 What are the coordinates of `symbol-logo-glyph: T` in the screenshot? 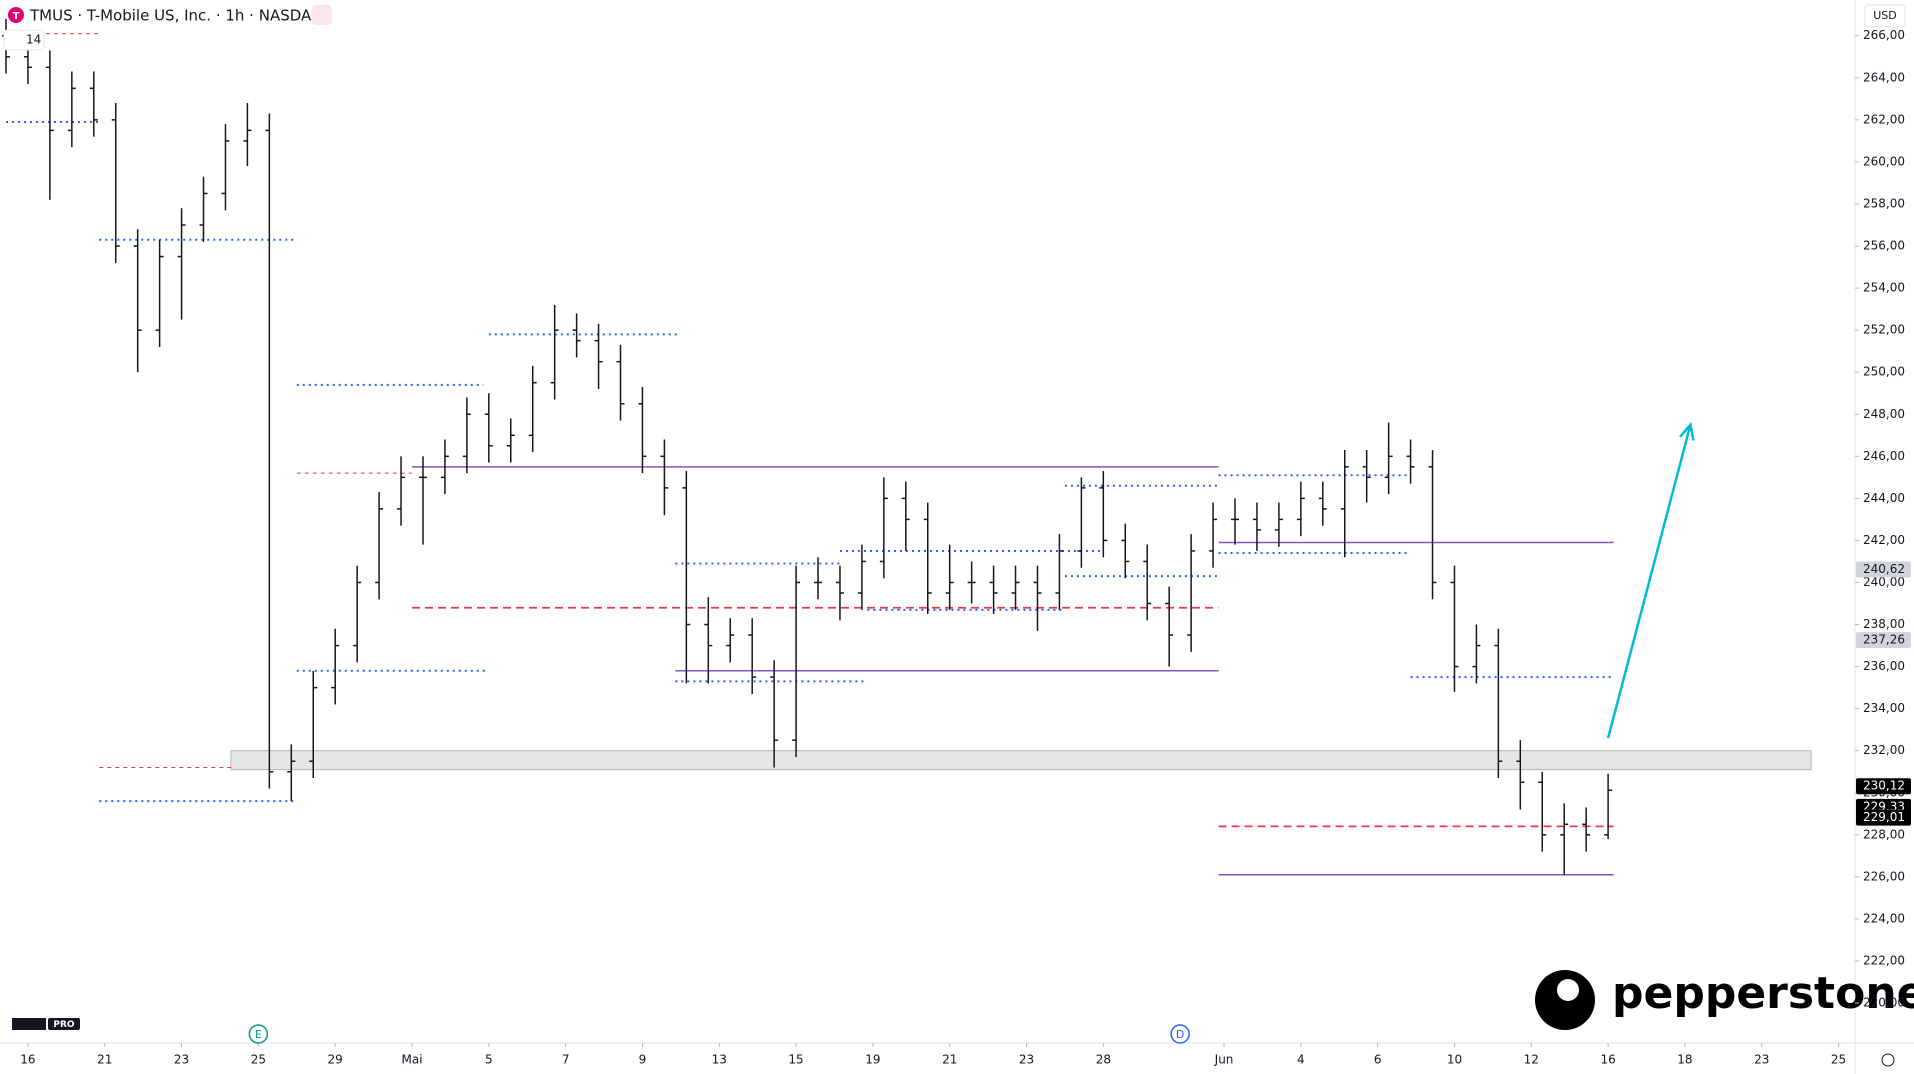 It's located at (16, 16).